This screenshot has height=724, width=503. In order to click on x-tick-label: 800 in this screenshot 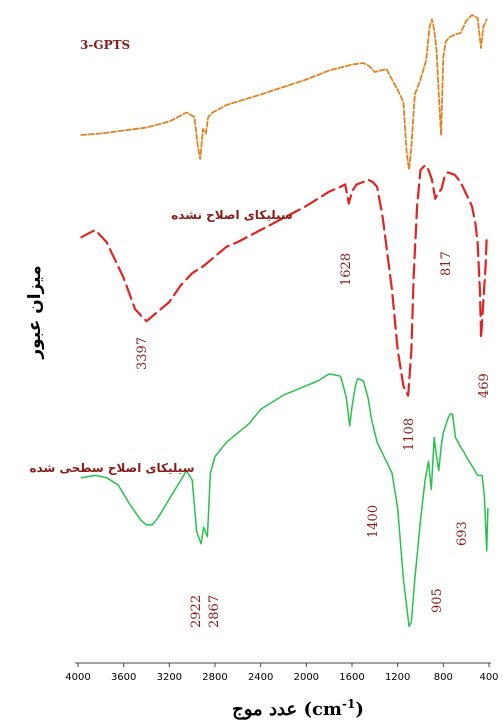, I will do `click(443, 677)`.